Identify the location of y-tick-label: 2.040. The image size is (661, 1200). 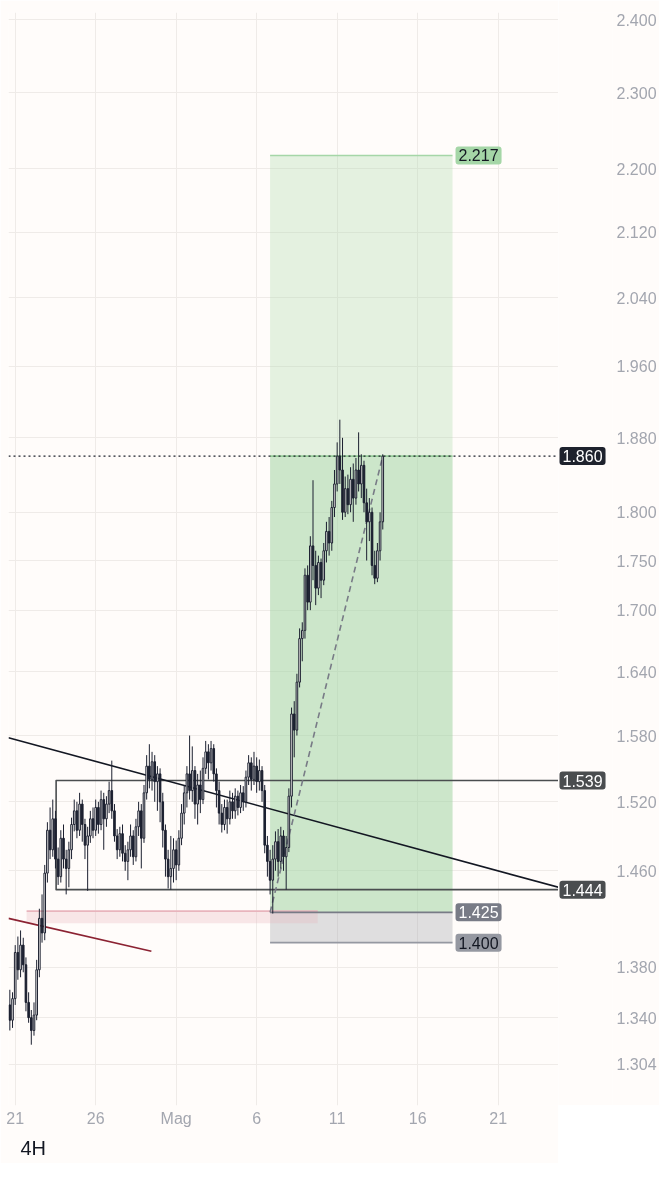
(636, 298).